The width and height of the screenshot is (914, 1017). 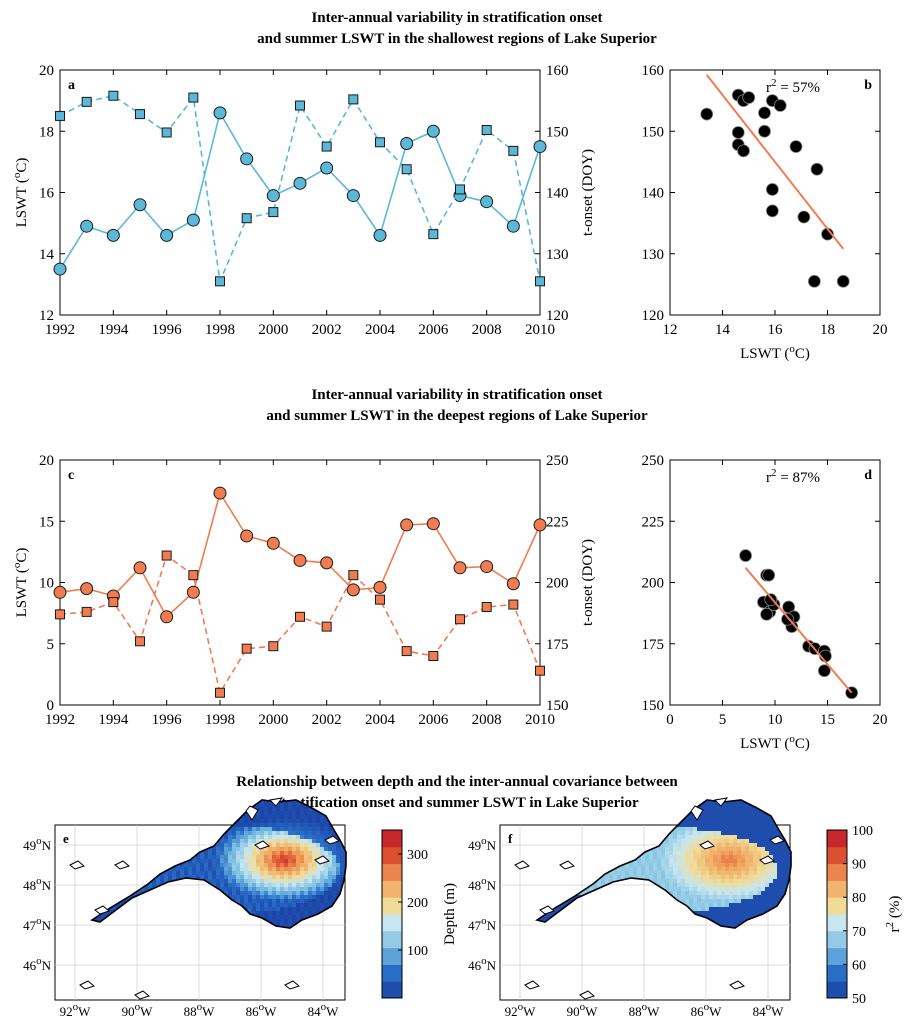 What do you see at coordinates (208, 1010) in the screenshot?
I see `map-x-tick-label-part: W` at bounding box center [208, 1010].